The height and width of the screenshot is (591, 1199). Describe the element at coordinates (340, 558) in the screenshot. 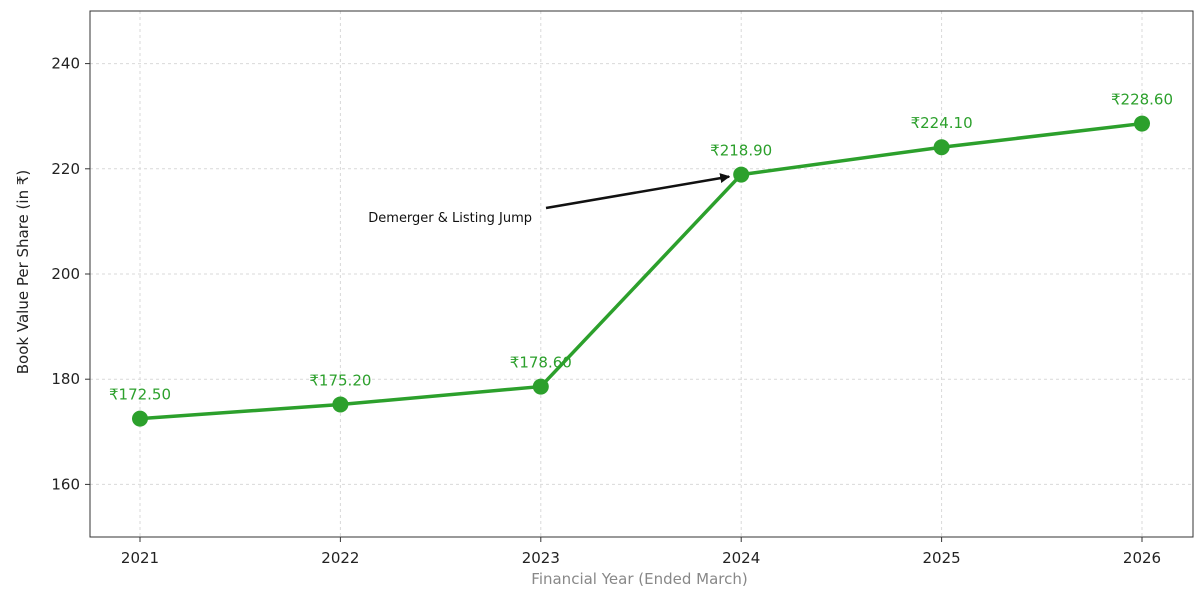

I see `x-tick-label: 2022` at that location.